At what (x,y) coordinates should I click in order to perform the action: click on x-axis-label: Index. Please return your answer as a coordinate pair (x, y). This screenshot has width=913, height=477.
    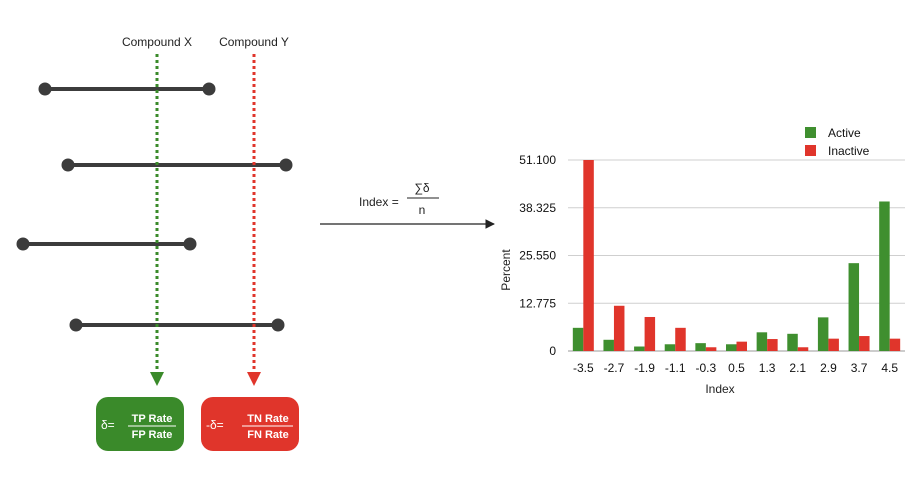
    Looking at the image, I should click on (719, 389).